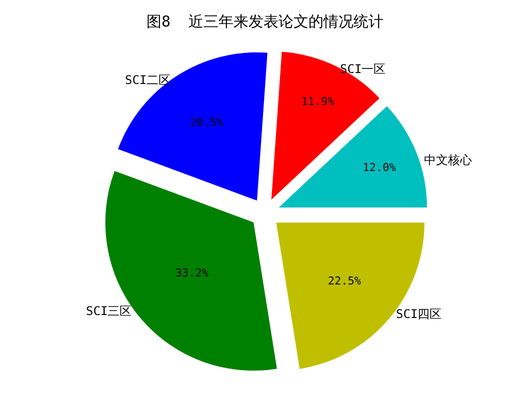 This screenshot has height=398, width=530. Describe the element at coordinates (109, 311) in the screenshot. I see `slice-label: SCI三区` at that location.